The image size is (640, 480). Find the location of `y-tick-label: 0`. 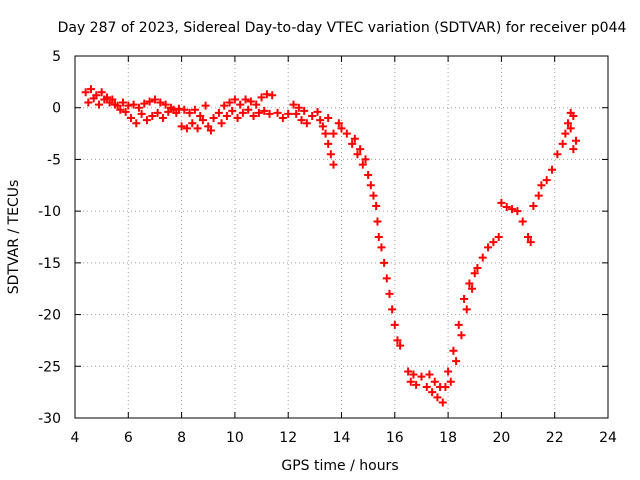

y-tick-label: 0 is located at coordinates (56, 109).